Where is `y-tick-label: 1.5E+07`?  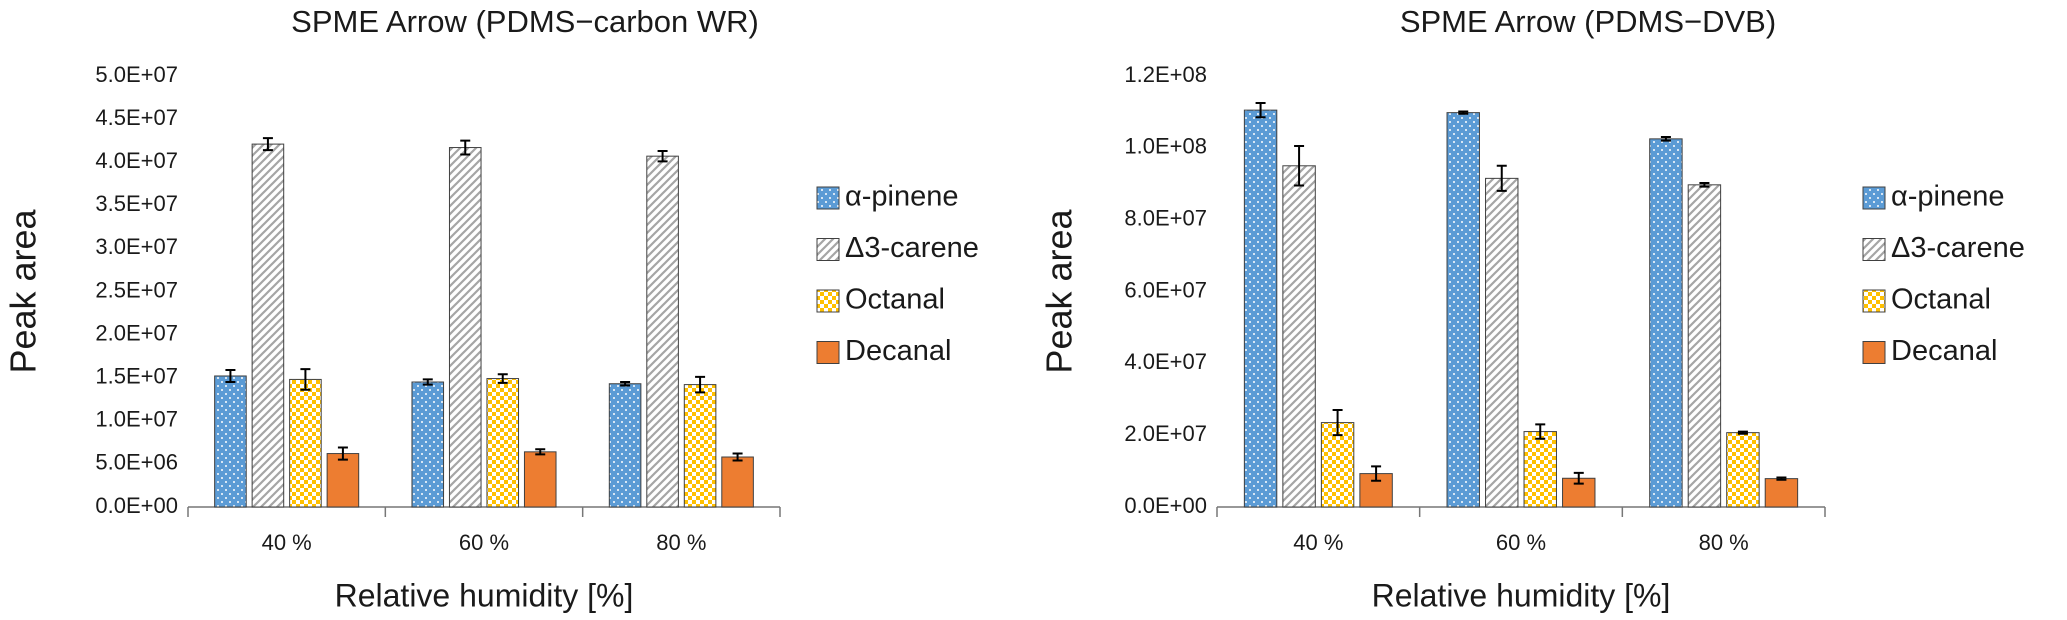
y-tick-label: 1.5E+07 is located at coordinates (136, 376).